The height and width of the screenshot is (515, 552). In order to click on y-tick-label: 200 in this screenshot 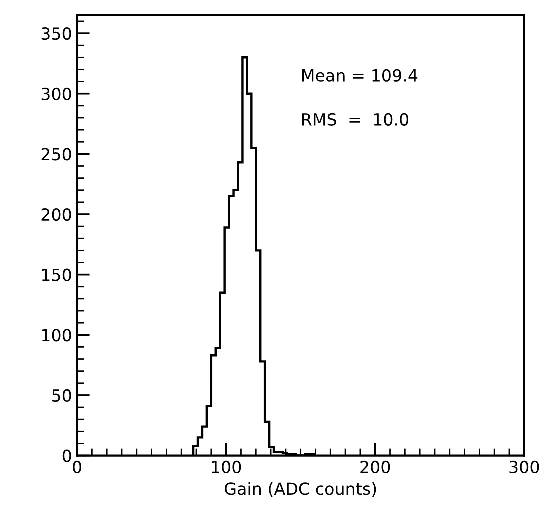, I will do `click(57, 215)`.